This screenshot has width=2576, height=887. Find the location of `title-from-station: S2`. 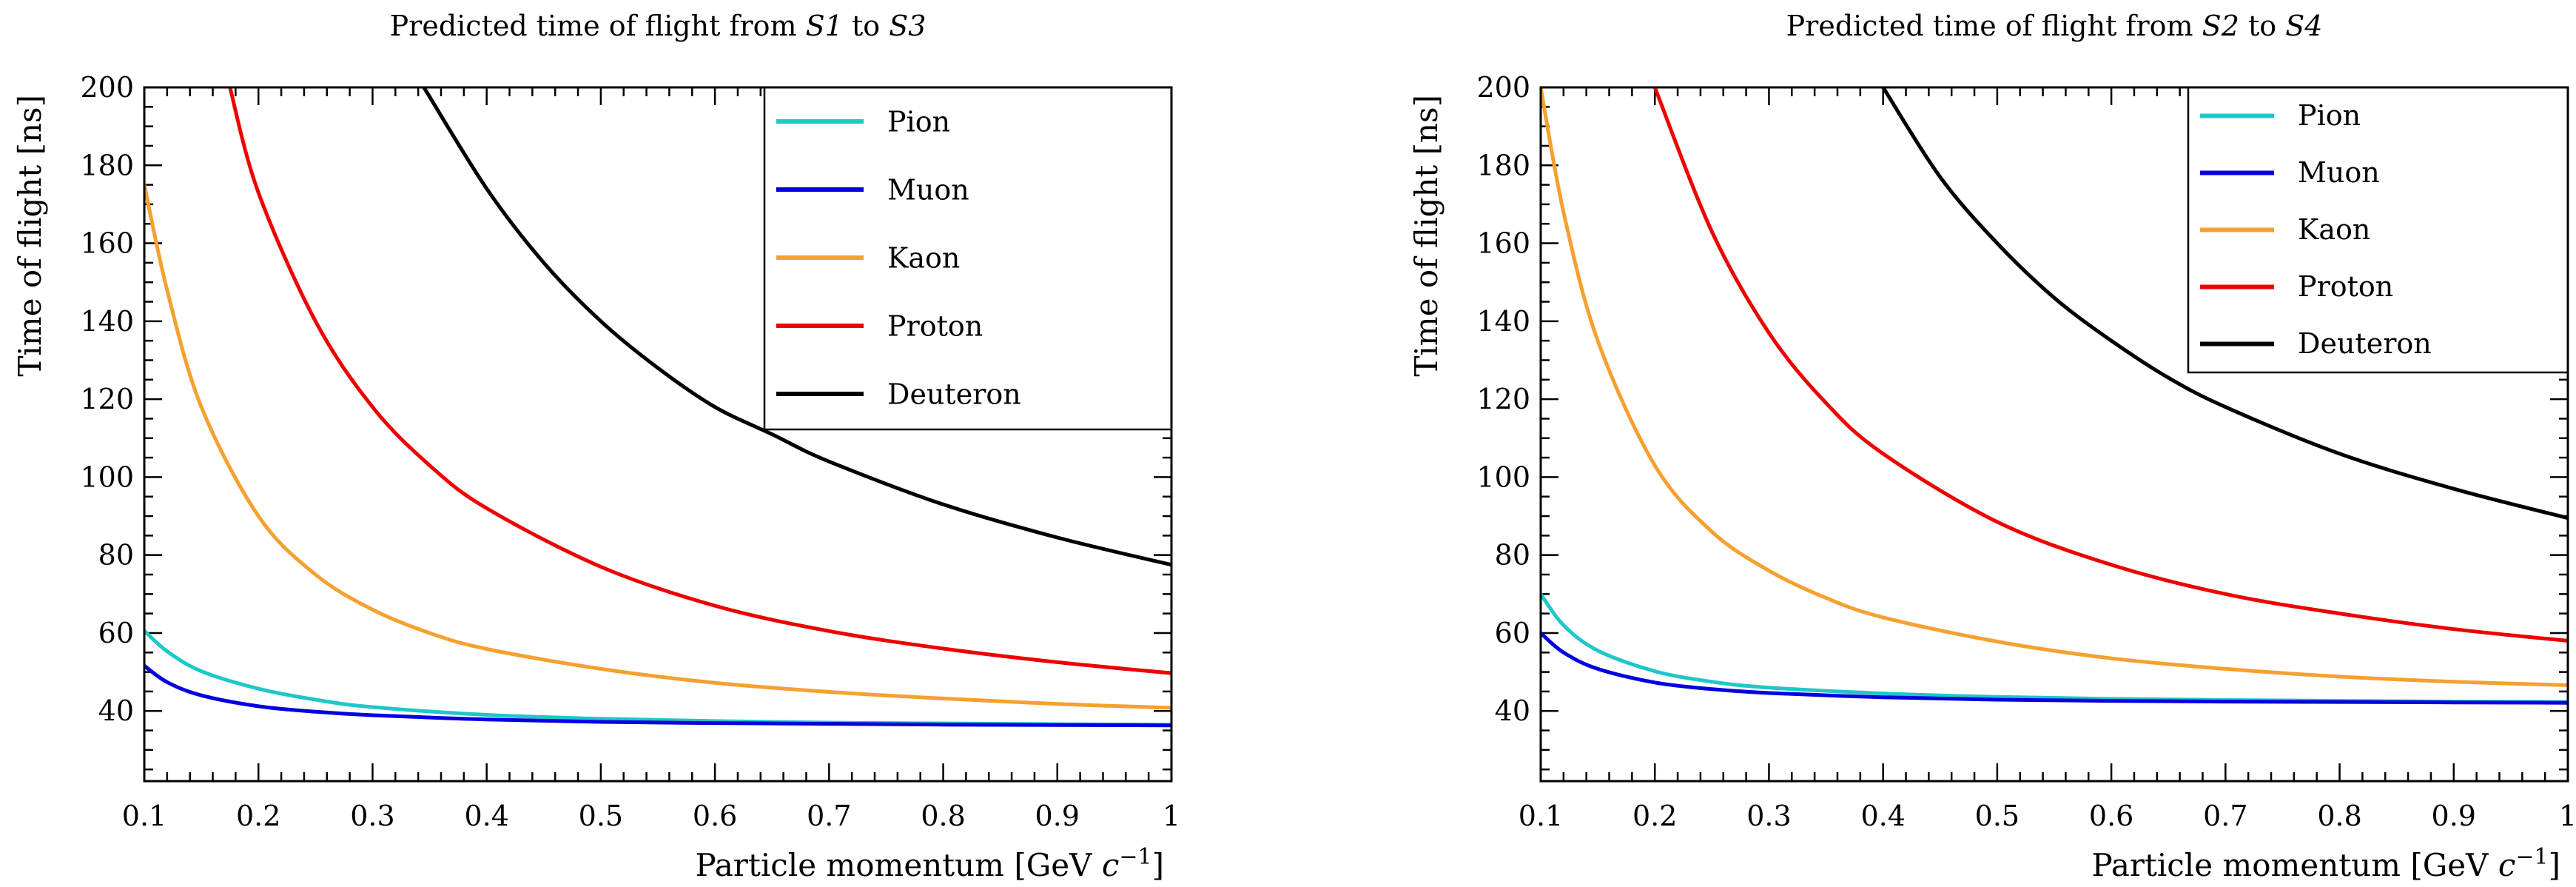

title-from-station: S2 is located at coordinates (2220, 26).